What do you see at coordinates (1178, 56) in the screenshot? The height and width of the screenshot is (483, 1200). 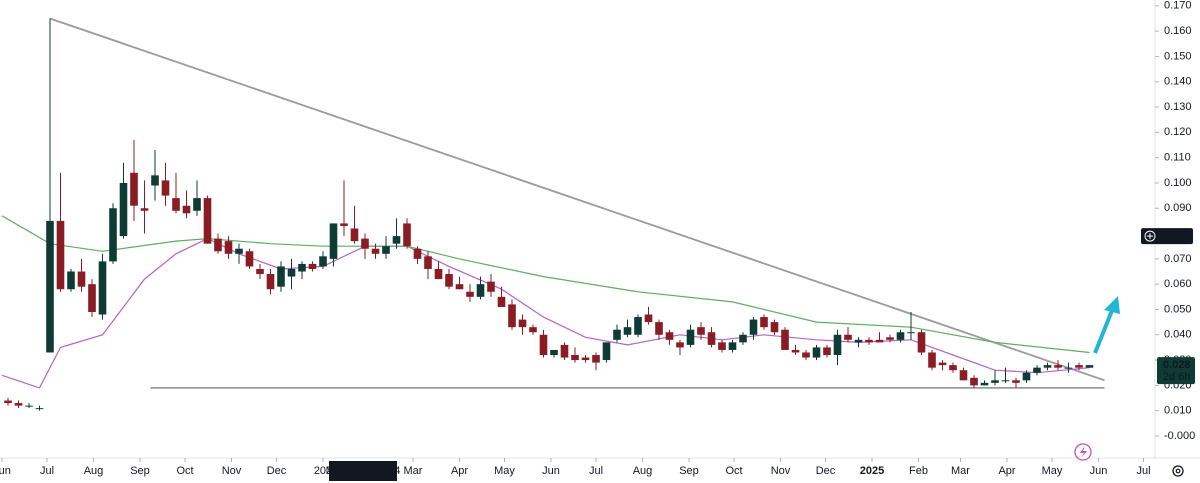 I see `y-tick-label: 0.150` at bounding box center [1178, 56].